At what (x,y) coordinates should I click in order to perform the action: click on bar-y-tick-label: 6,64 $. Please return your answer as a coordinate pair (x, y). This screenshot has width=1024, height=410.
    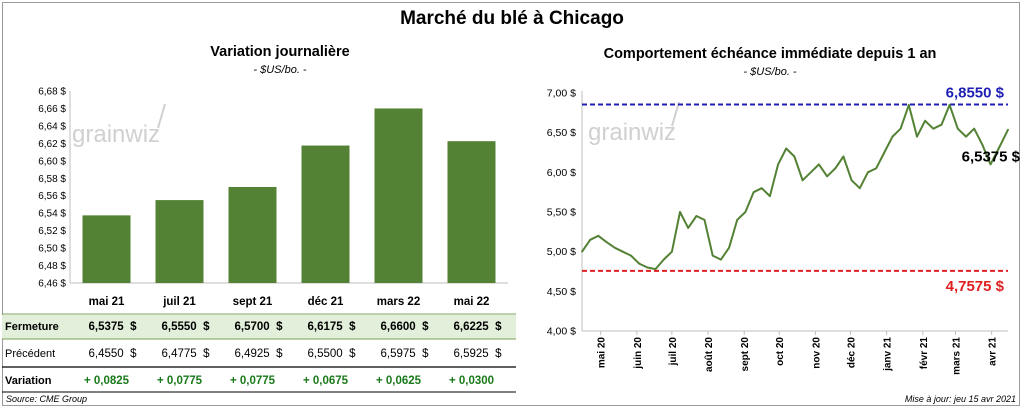
    Looking at the image, I should click on (52, 126).